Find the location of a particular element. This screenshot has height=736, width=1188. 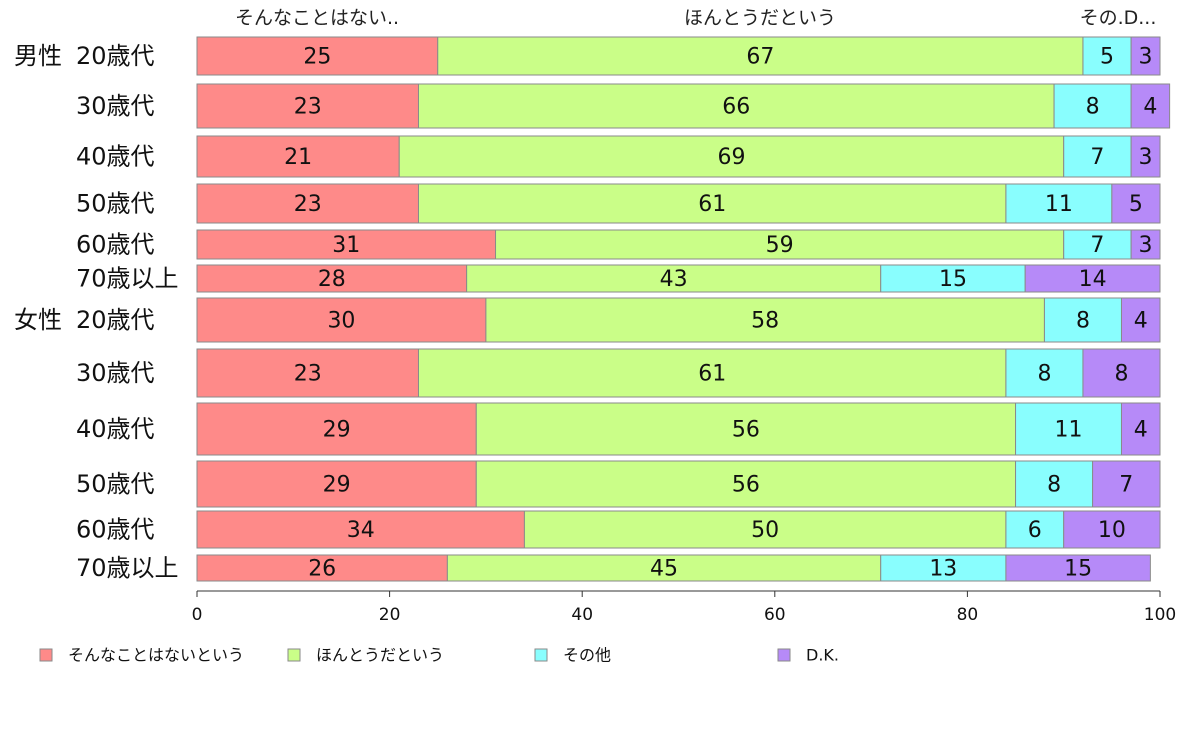

x-tick-label: 60 is located at coordinates (775, 615).